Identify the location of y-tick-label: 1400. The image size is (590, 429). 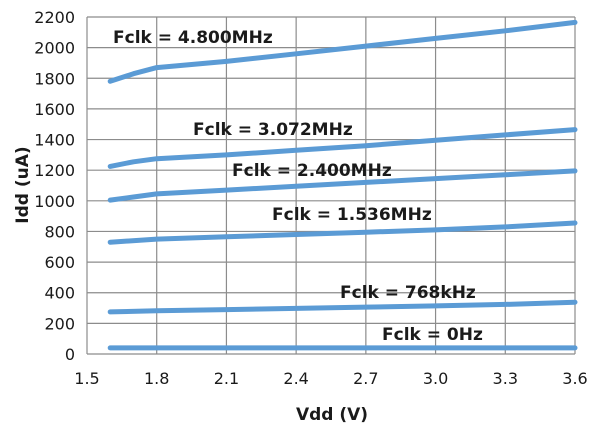
(54, 140).